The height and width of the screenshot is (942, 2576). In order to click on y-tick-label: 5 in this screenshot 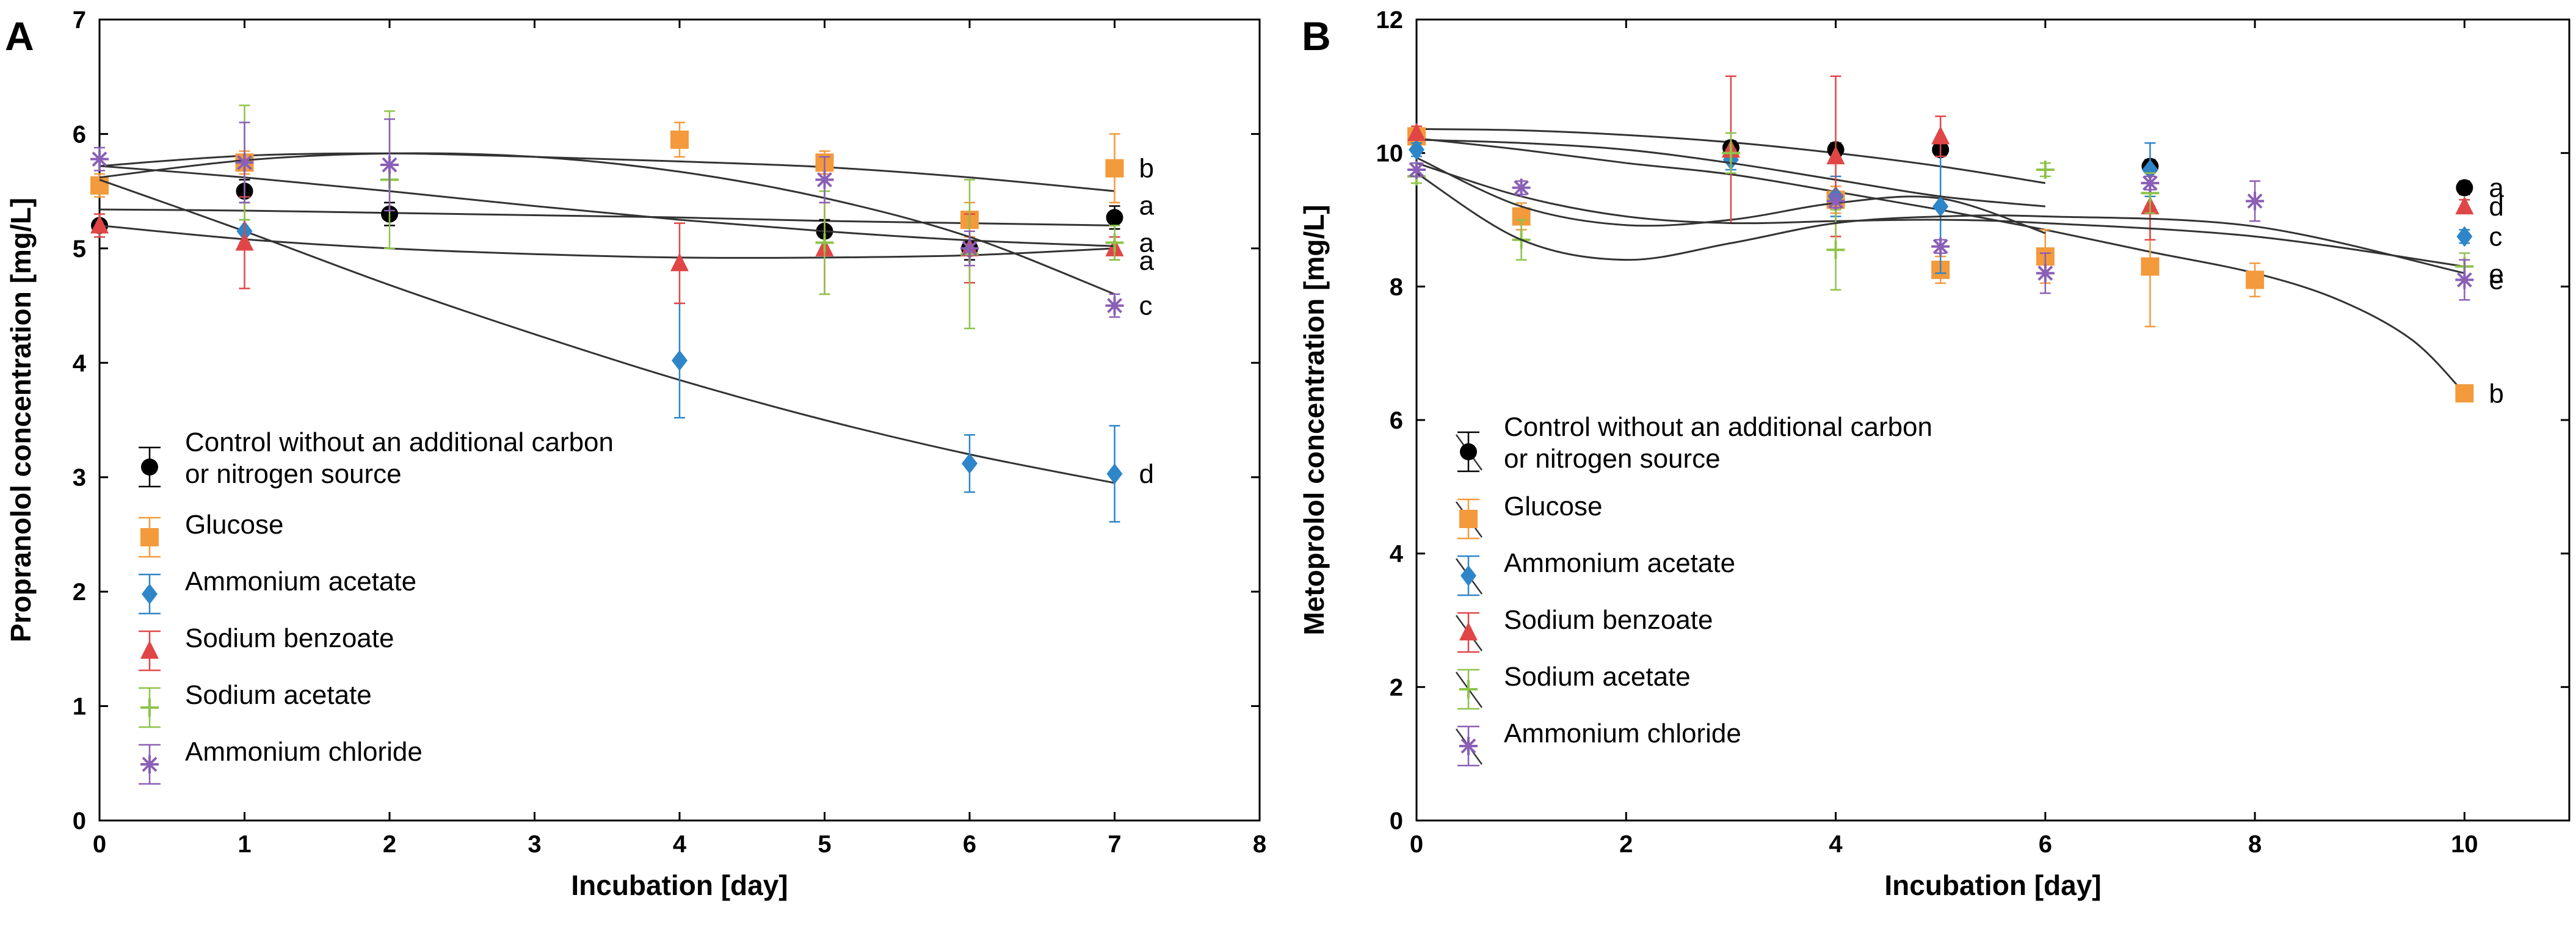, I will do `click(79, 249)`.